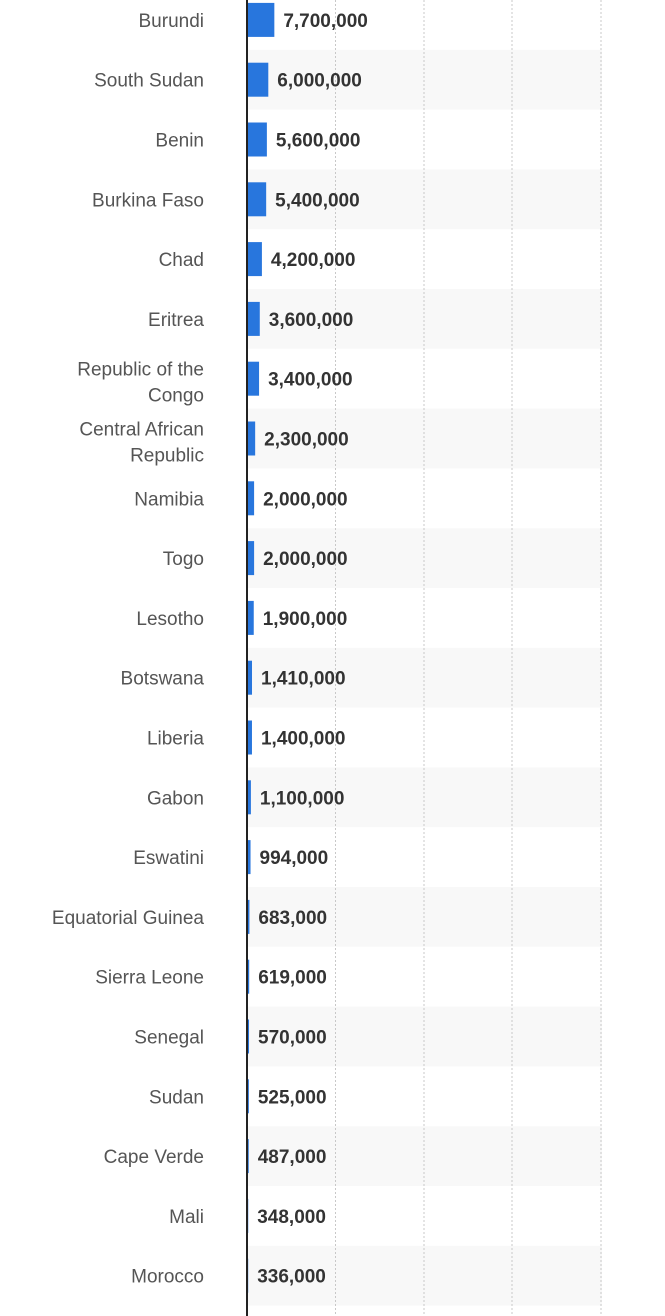 The width and height of the screenshot is (665, 1316). Describe the element at coordinates (291, 1217) in the screenshot. I see `value-label: 348,000` at that location.